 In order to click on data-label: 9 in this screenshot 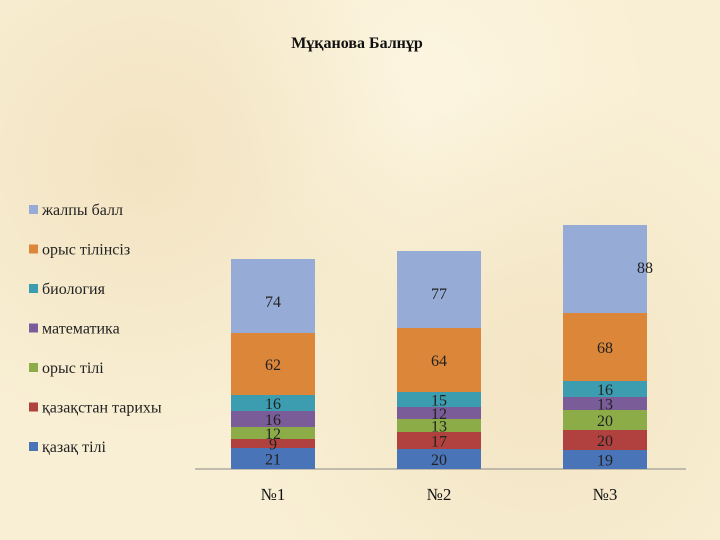, I will do `click(273, 445)`.